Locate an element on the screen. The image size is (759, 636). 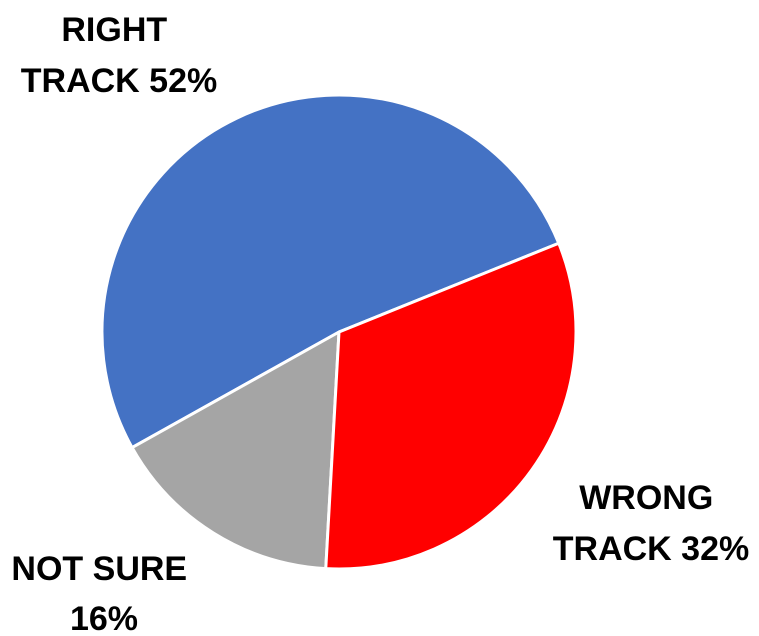
label-right-track-line1: RIGHT is located at coordinates (114, 30).